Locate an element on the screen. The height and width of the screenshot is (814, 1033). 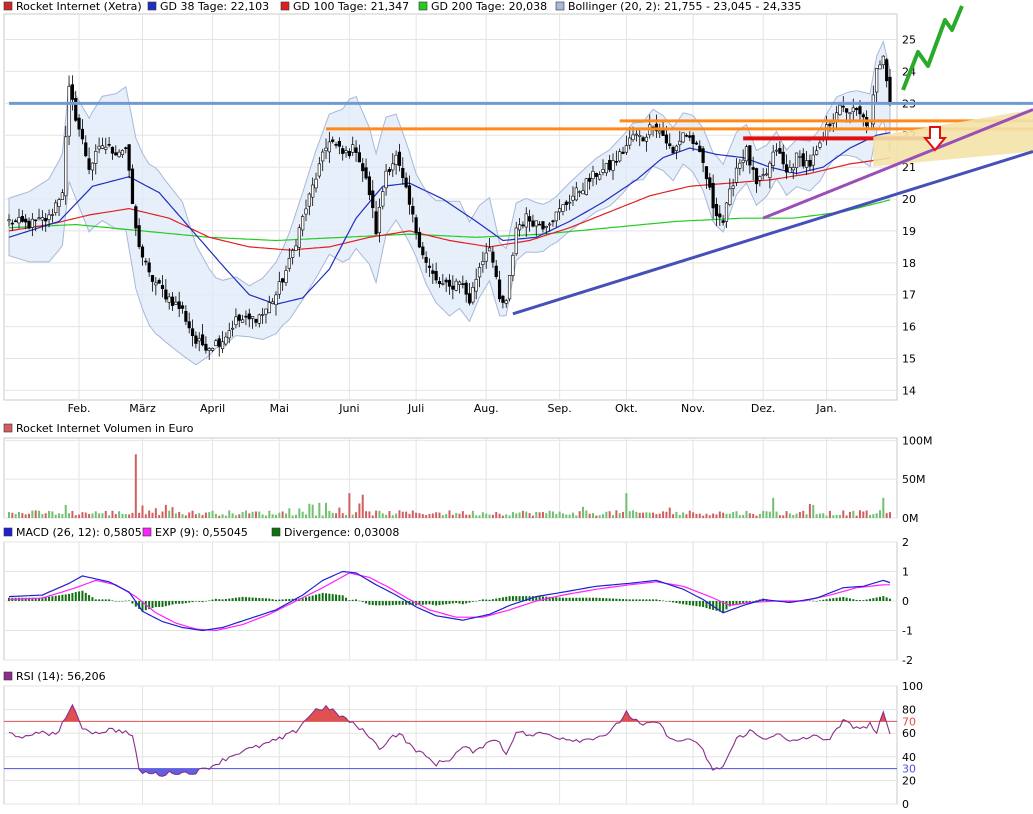
rsi-panel-frame is located at coordinates (450, 745).